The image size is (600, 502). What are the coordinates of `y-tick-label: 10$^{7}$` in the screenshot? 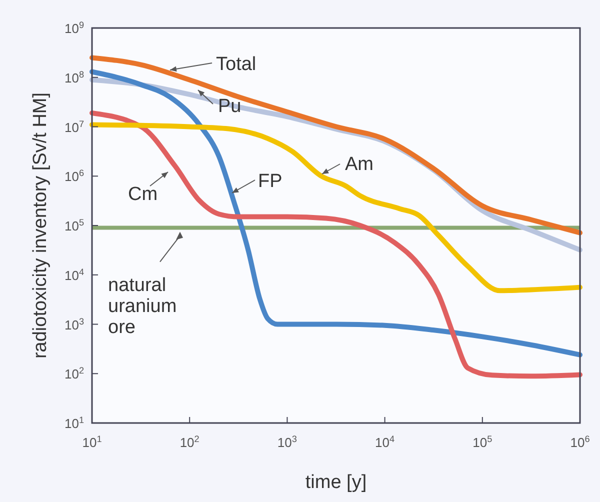 It's located at (74, 126).